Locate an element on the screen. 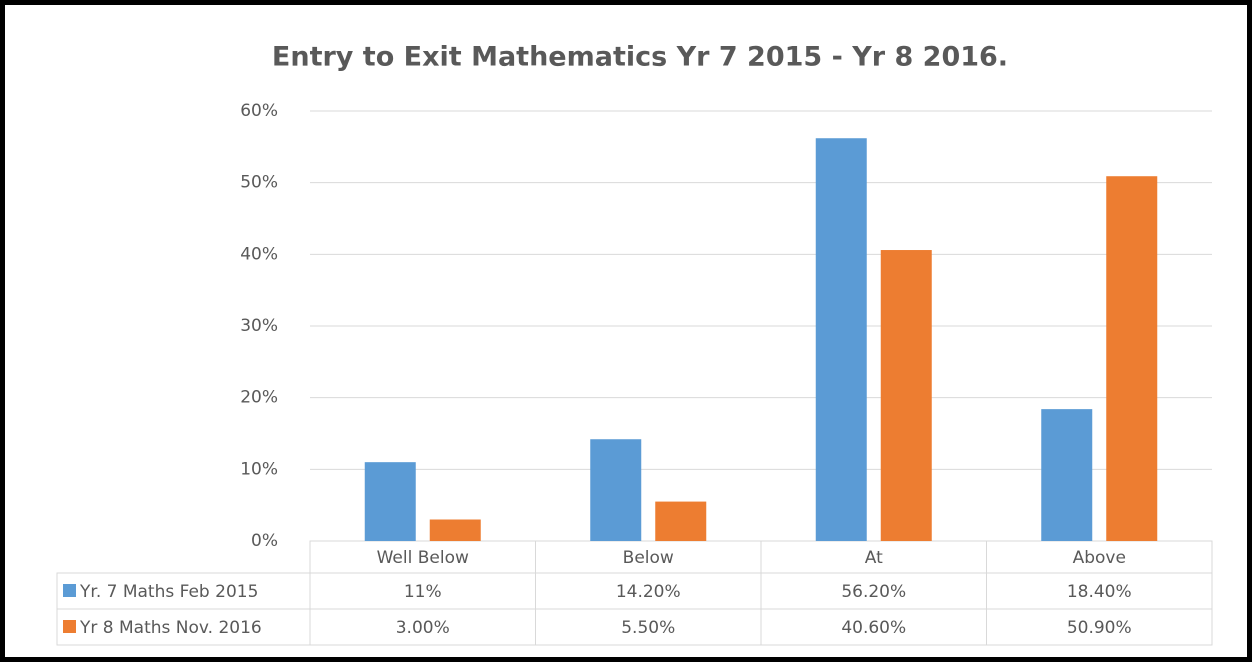 Image resolution: width=1252 pixels, height=662 pixels. table-value: 3.00% is located at coordinates (423, 628).